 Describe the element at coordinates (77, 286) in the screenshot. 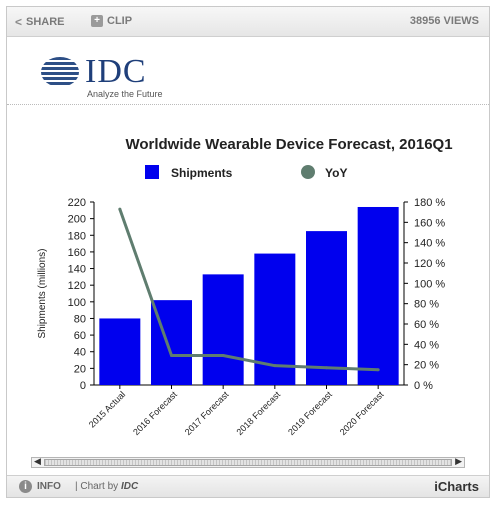

I see `y-tick-label: 120` at that location.